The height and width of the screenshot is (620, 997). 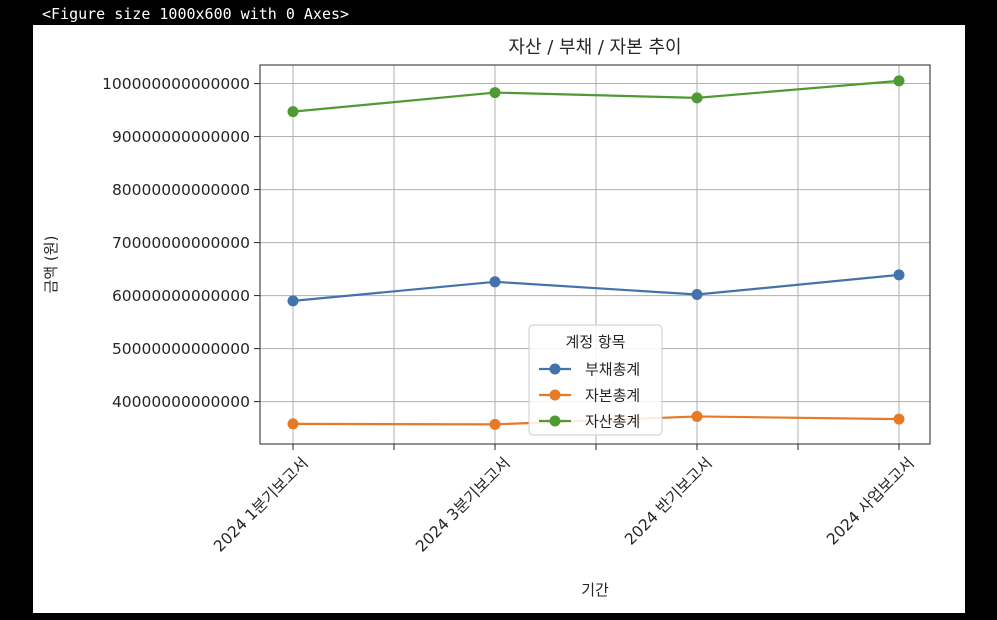 What do you see at coordinates (181, 137) in the screenshot?
I see `y-tick-label: 90000000000000` at bounding box center [181, 137].